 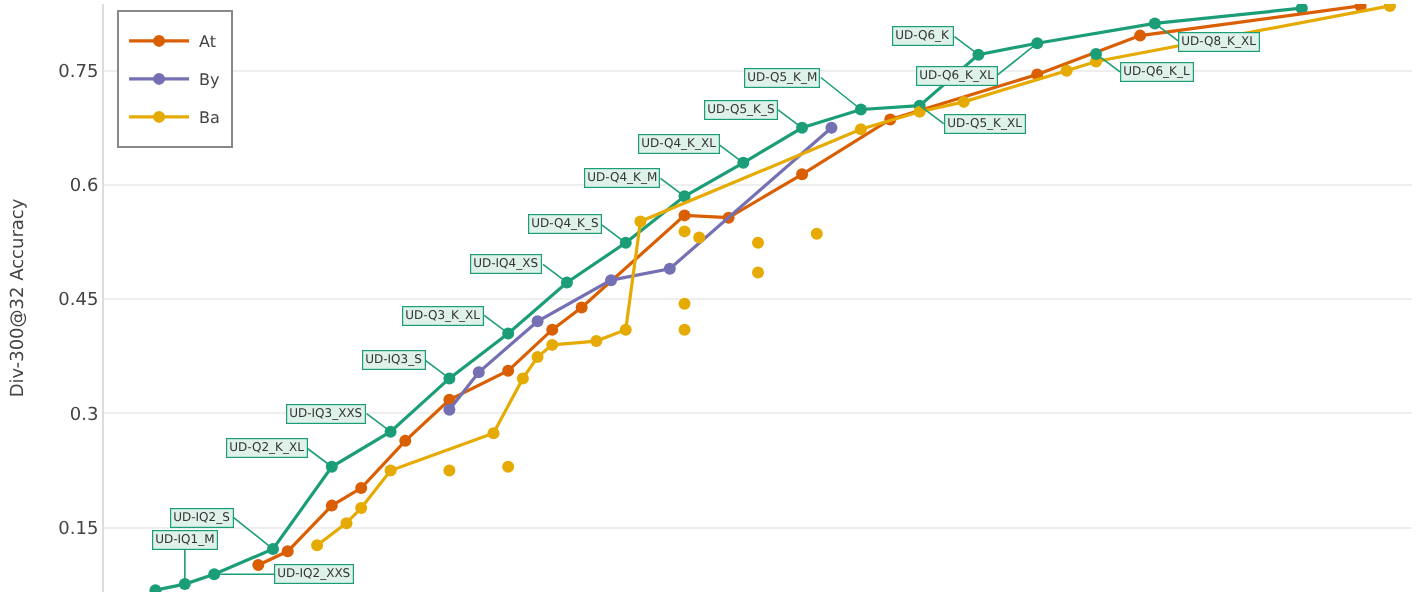 I want to click on legend-label: Ba, so click(x=210, y=118).